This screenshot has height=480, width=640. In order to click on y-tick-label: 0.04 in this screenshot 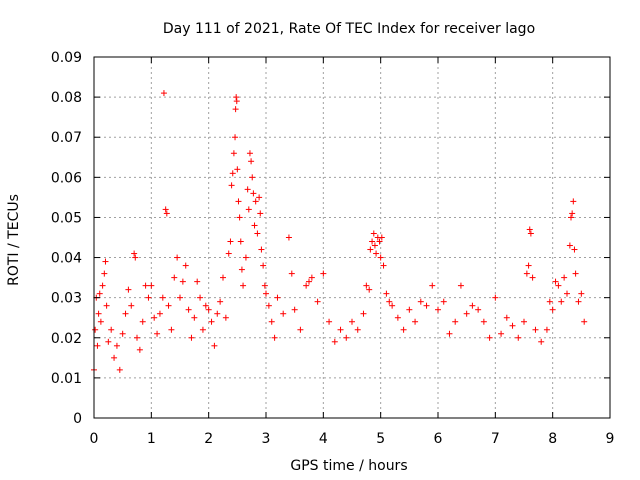, I will do `click(66, 259)`.